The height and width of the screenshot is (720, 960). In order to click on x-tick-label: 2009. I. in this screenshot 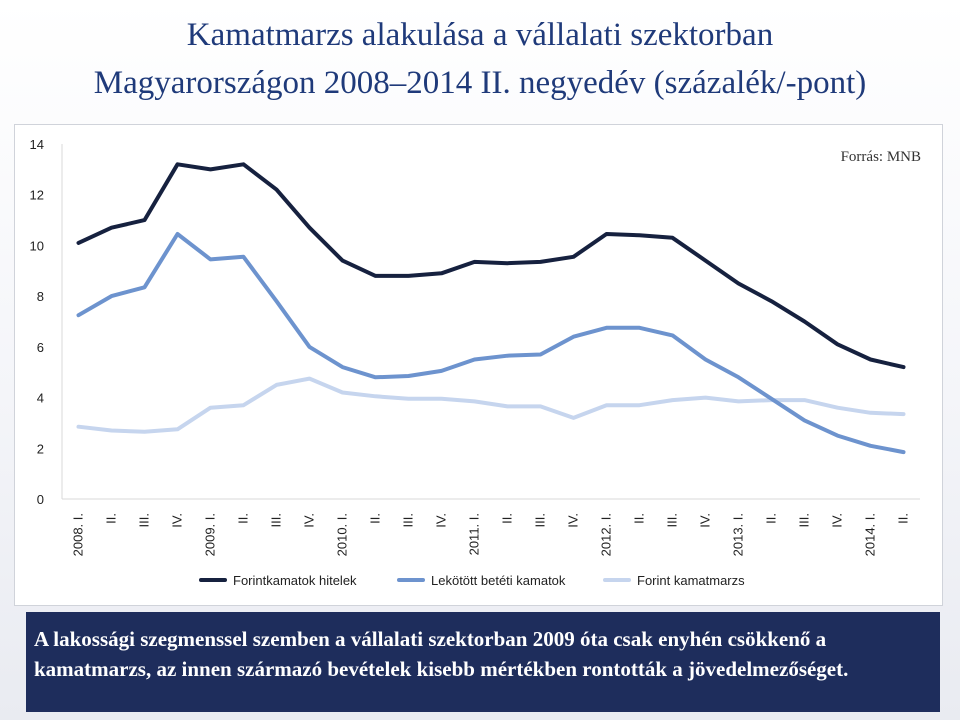, I will do `click(210, 534)`.